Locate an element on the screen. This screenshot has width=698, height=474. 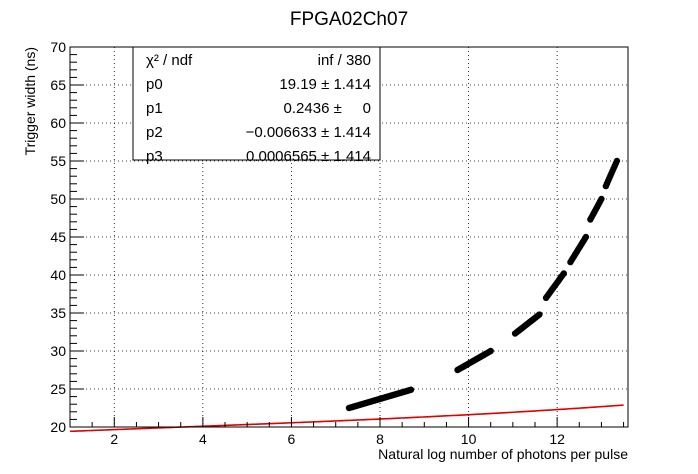
stats-row-value: 0.0006565 ± 1.414 is located at coordinates (308, 156).